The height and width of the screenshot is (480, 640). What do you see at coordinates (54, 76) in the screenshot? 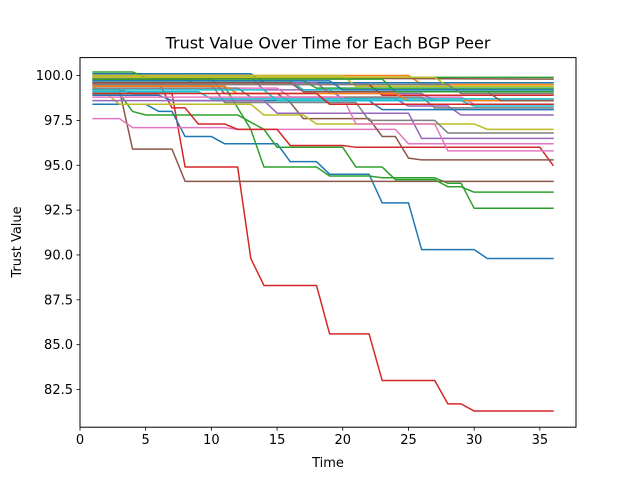
I see `y-tick-label: 100.0` at bounding box center [54, 76].